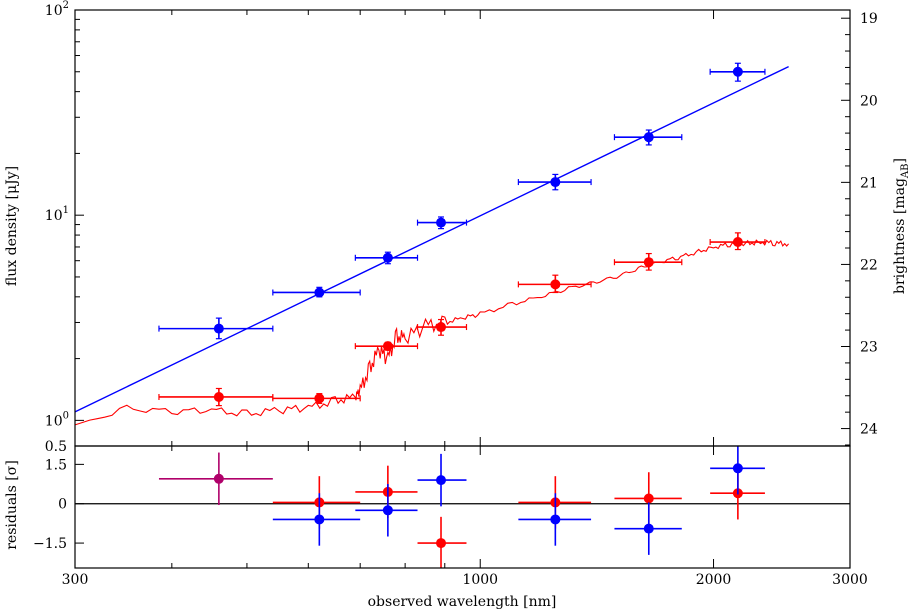 This screenshot has width=912, height=614. What do you see at coordinates (54, 216) in the screenshot?
I see `y-tick-base-1: 10` at bounding box center [54, 216].